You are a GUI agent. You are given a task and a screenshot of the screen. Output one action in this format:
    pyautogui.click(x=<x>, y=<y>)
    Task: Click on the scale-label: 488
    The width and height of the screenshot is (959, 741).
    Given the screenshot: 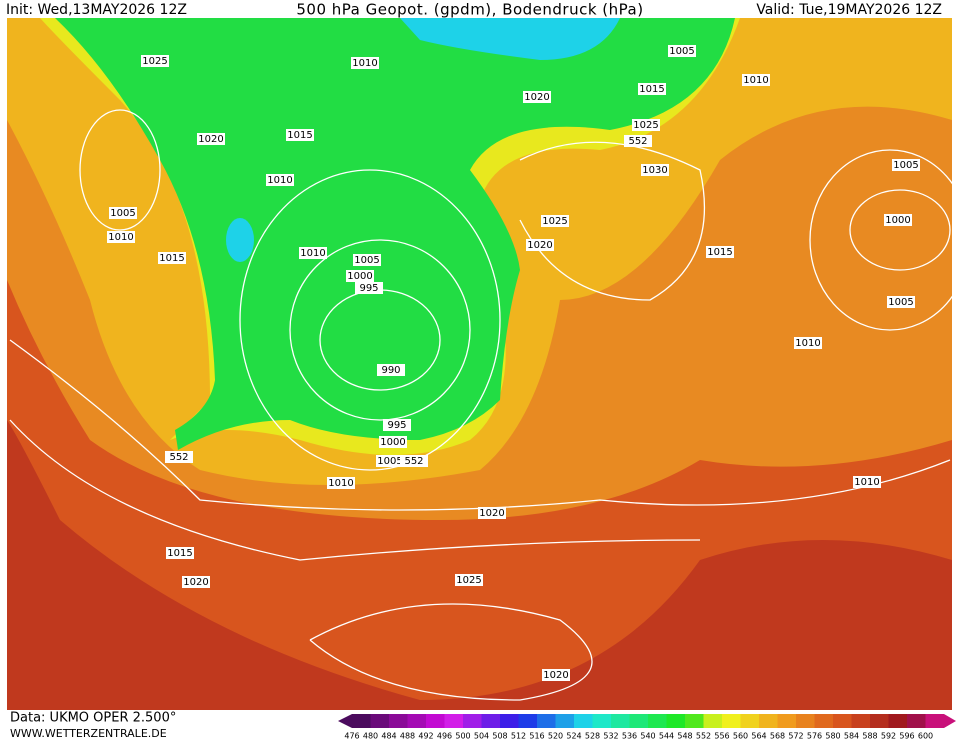 What is the action you would take?
    pyautogui.click(x=407, y=736)
    